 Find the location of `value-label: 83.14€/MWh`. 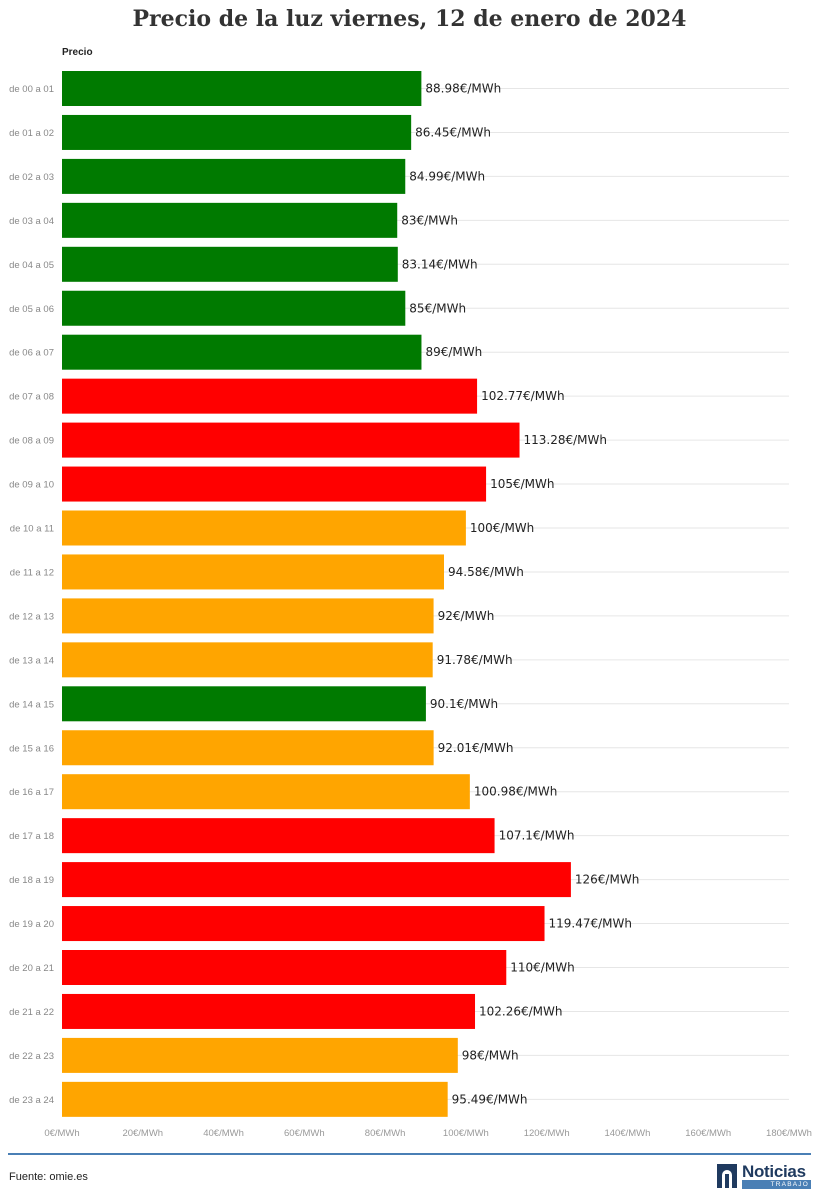

value-label: 83.14€/MWh is located at coordinates (440, 264).